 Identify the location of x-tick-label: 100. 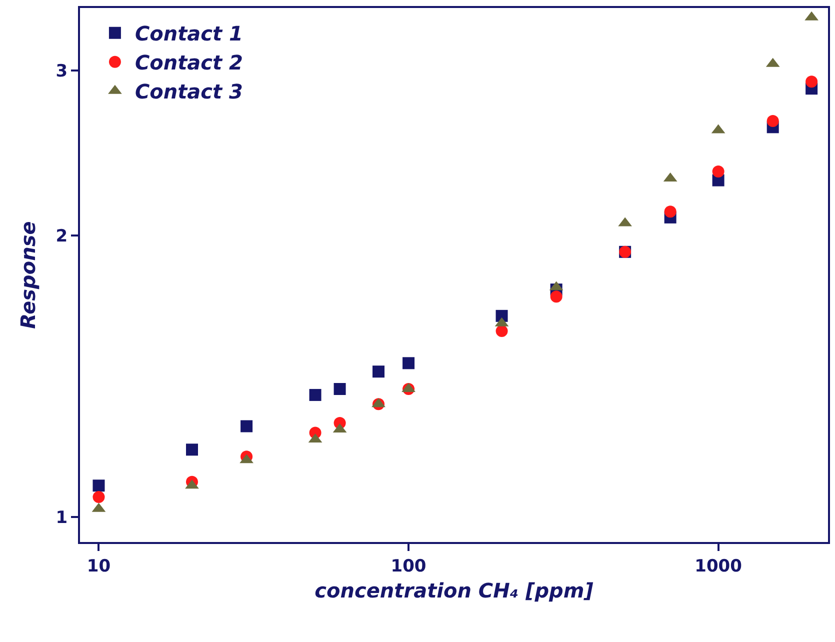
(408, 566).